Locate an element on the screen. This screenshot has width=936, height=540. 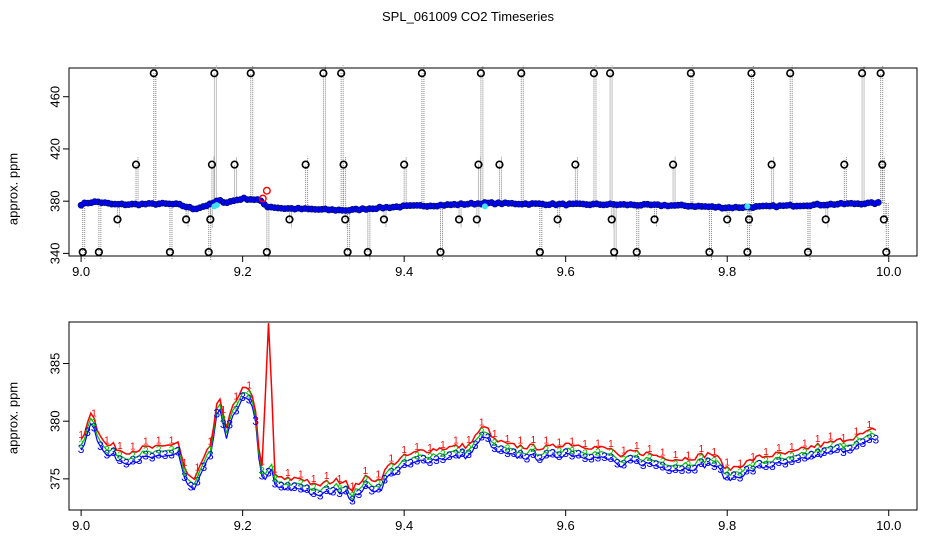
x-axis: 9.0 9.2 9.4 9.6 9.8 10.0 is located at coordinates (486, 521).